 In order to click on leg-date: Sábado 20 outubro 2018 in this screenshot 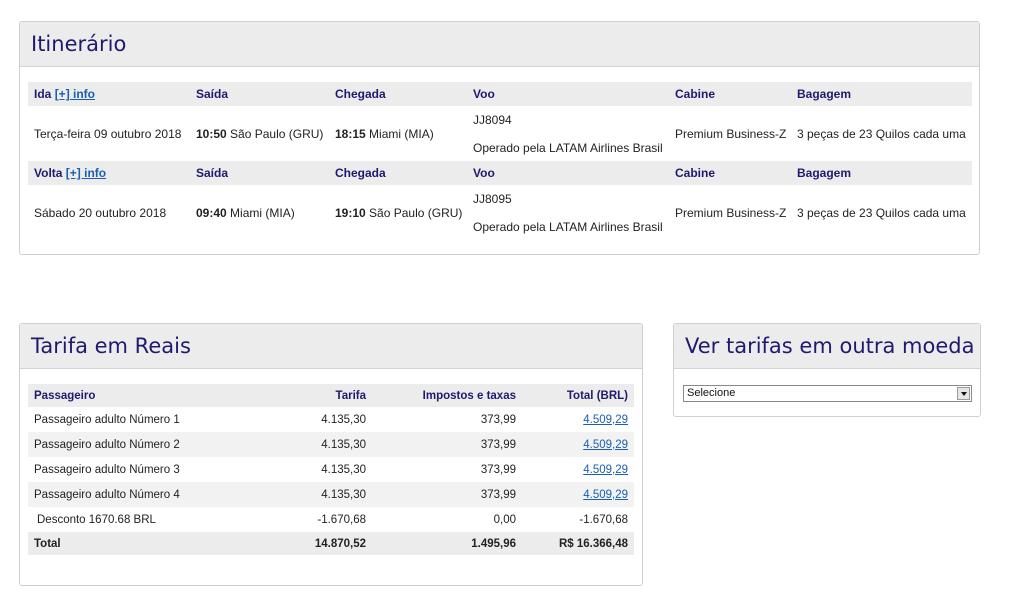, I will do `click(100, 212)`.